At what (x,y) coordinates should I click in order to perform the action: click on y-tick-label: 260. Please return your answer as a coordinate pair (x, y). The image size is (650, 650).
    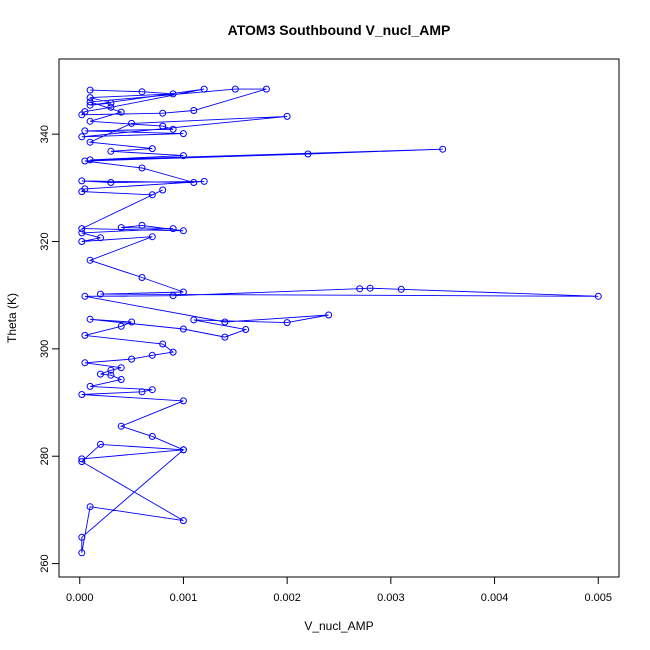
    Looking at the image, I should click on (45, 563).